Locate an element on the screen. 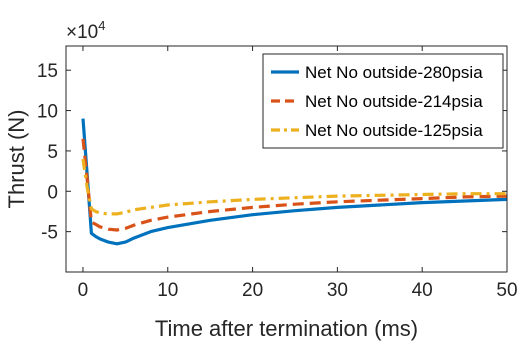  y-multiplier-exponent: 4 is located at coordinates (101, 25).